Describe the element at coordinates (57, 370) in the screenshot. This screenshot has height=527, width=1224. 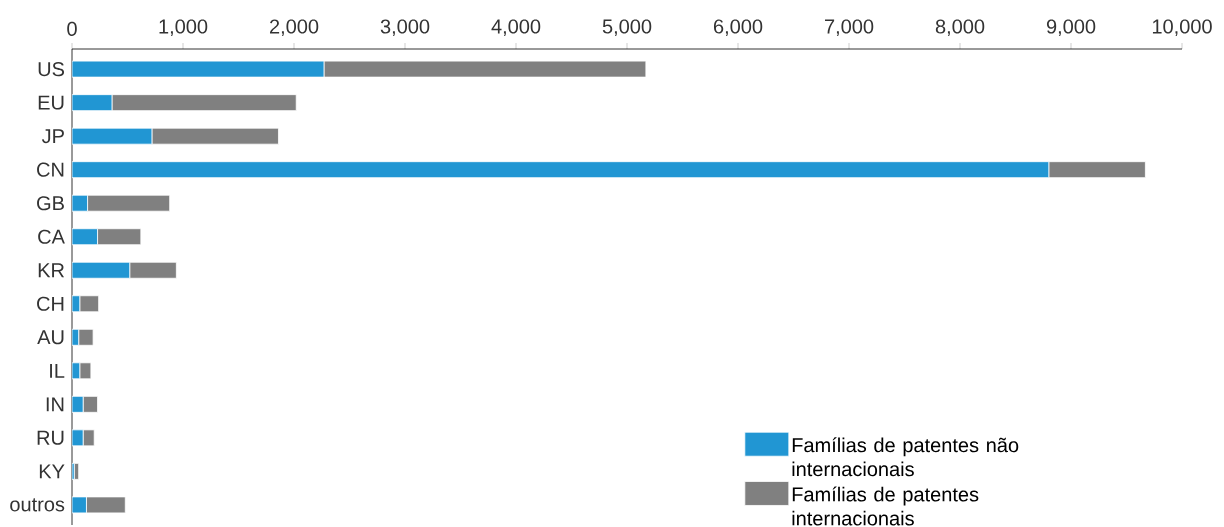
I see `y-tick-label: IL` at that location.